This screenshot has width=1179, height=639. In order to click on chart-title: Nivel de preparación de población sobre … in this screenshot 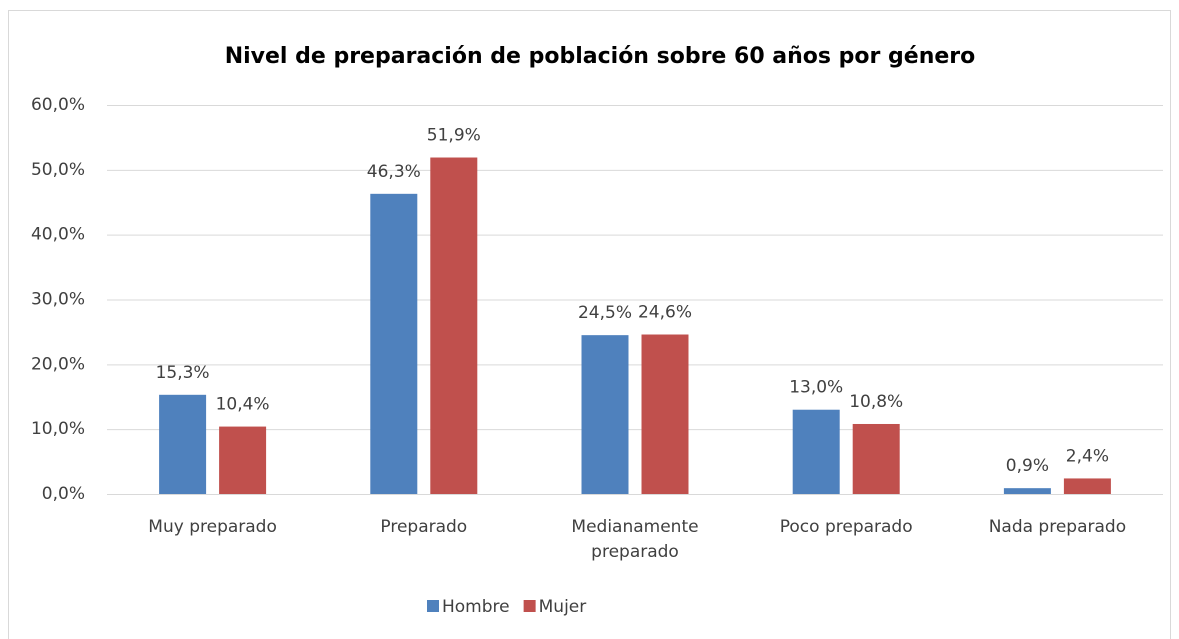, I will do `click(600, 56)`.